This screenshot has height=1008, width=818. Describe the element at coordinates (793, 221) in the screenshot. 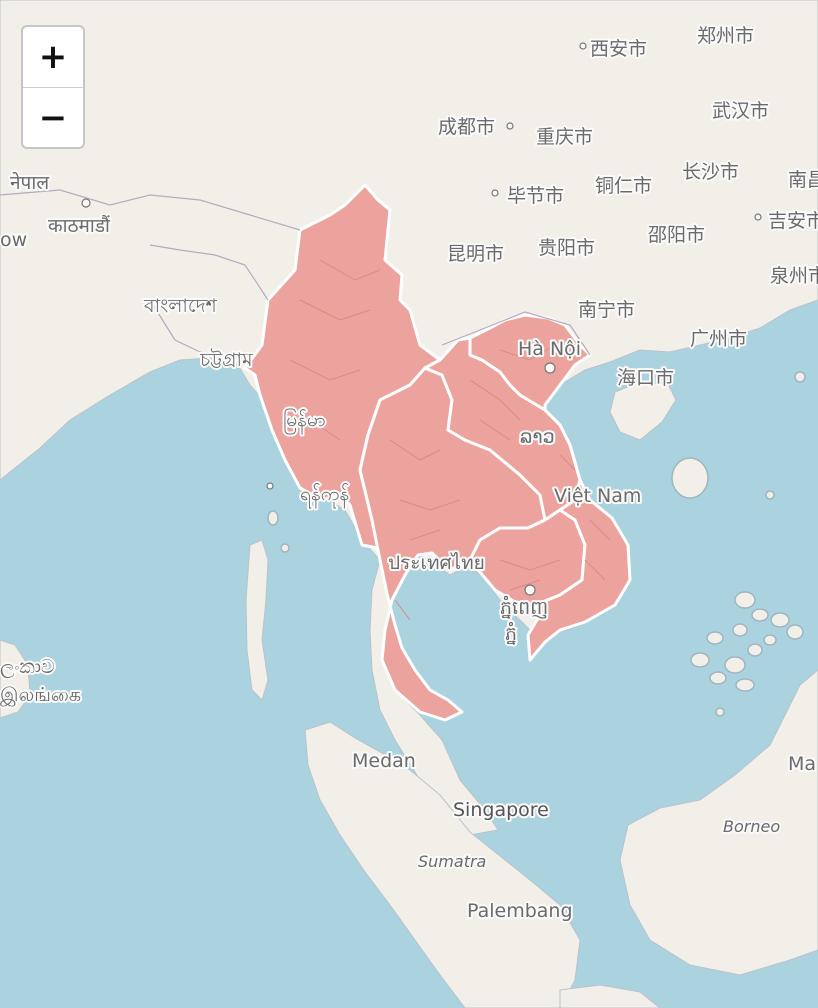

I see `label-jian: 吉安市` at that location.